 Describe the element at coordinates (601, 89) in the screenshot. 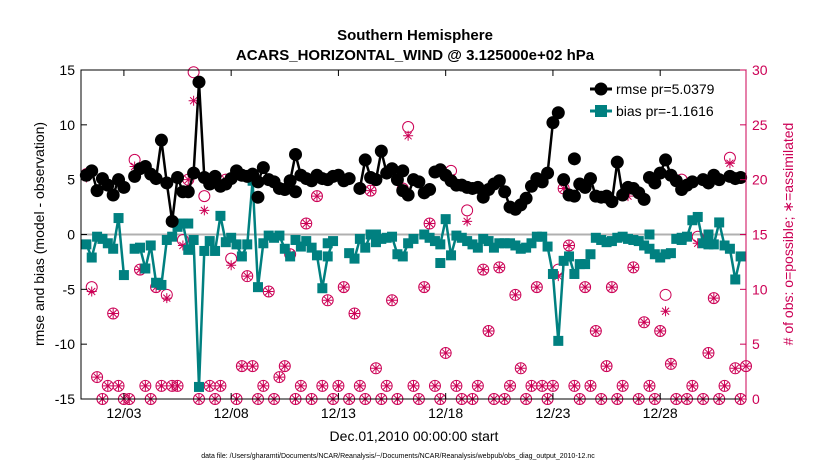

I see `legend-rmse-marker` at that location.